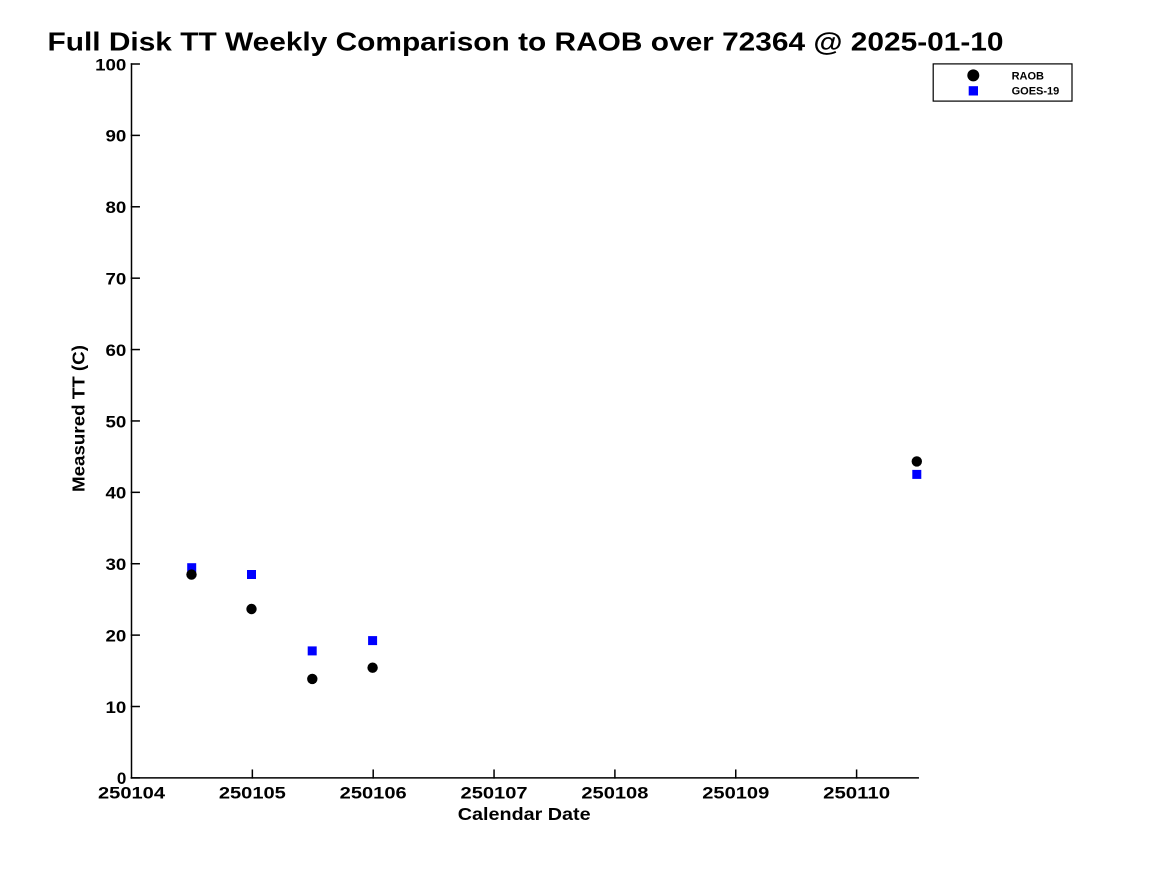 This screenshot has width=1167, height=880. I want to click on svg-text: 70, so click(116, 279).